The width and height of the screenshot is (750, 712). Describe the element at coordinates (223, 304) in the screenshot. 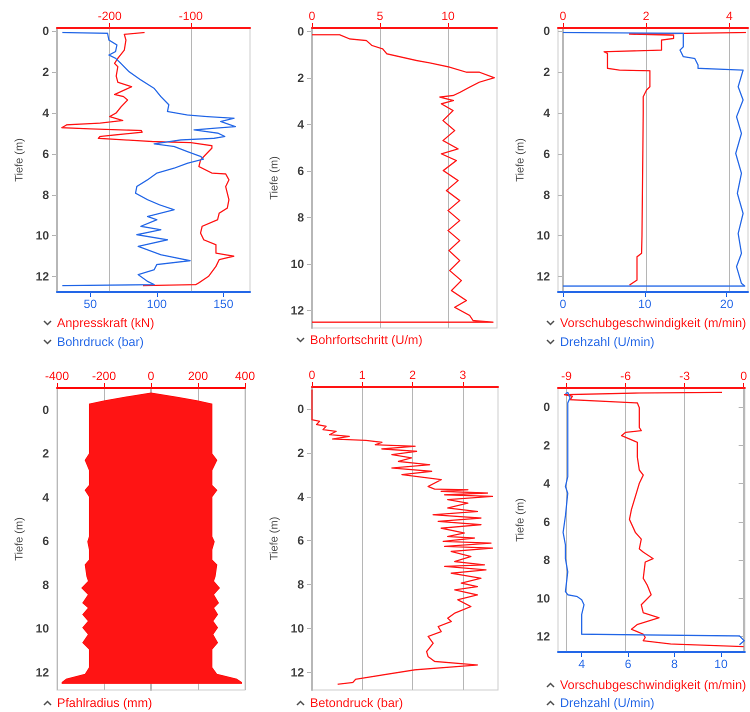

I see `x-tick-label: 150` at that location.